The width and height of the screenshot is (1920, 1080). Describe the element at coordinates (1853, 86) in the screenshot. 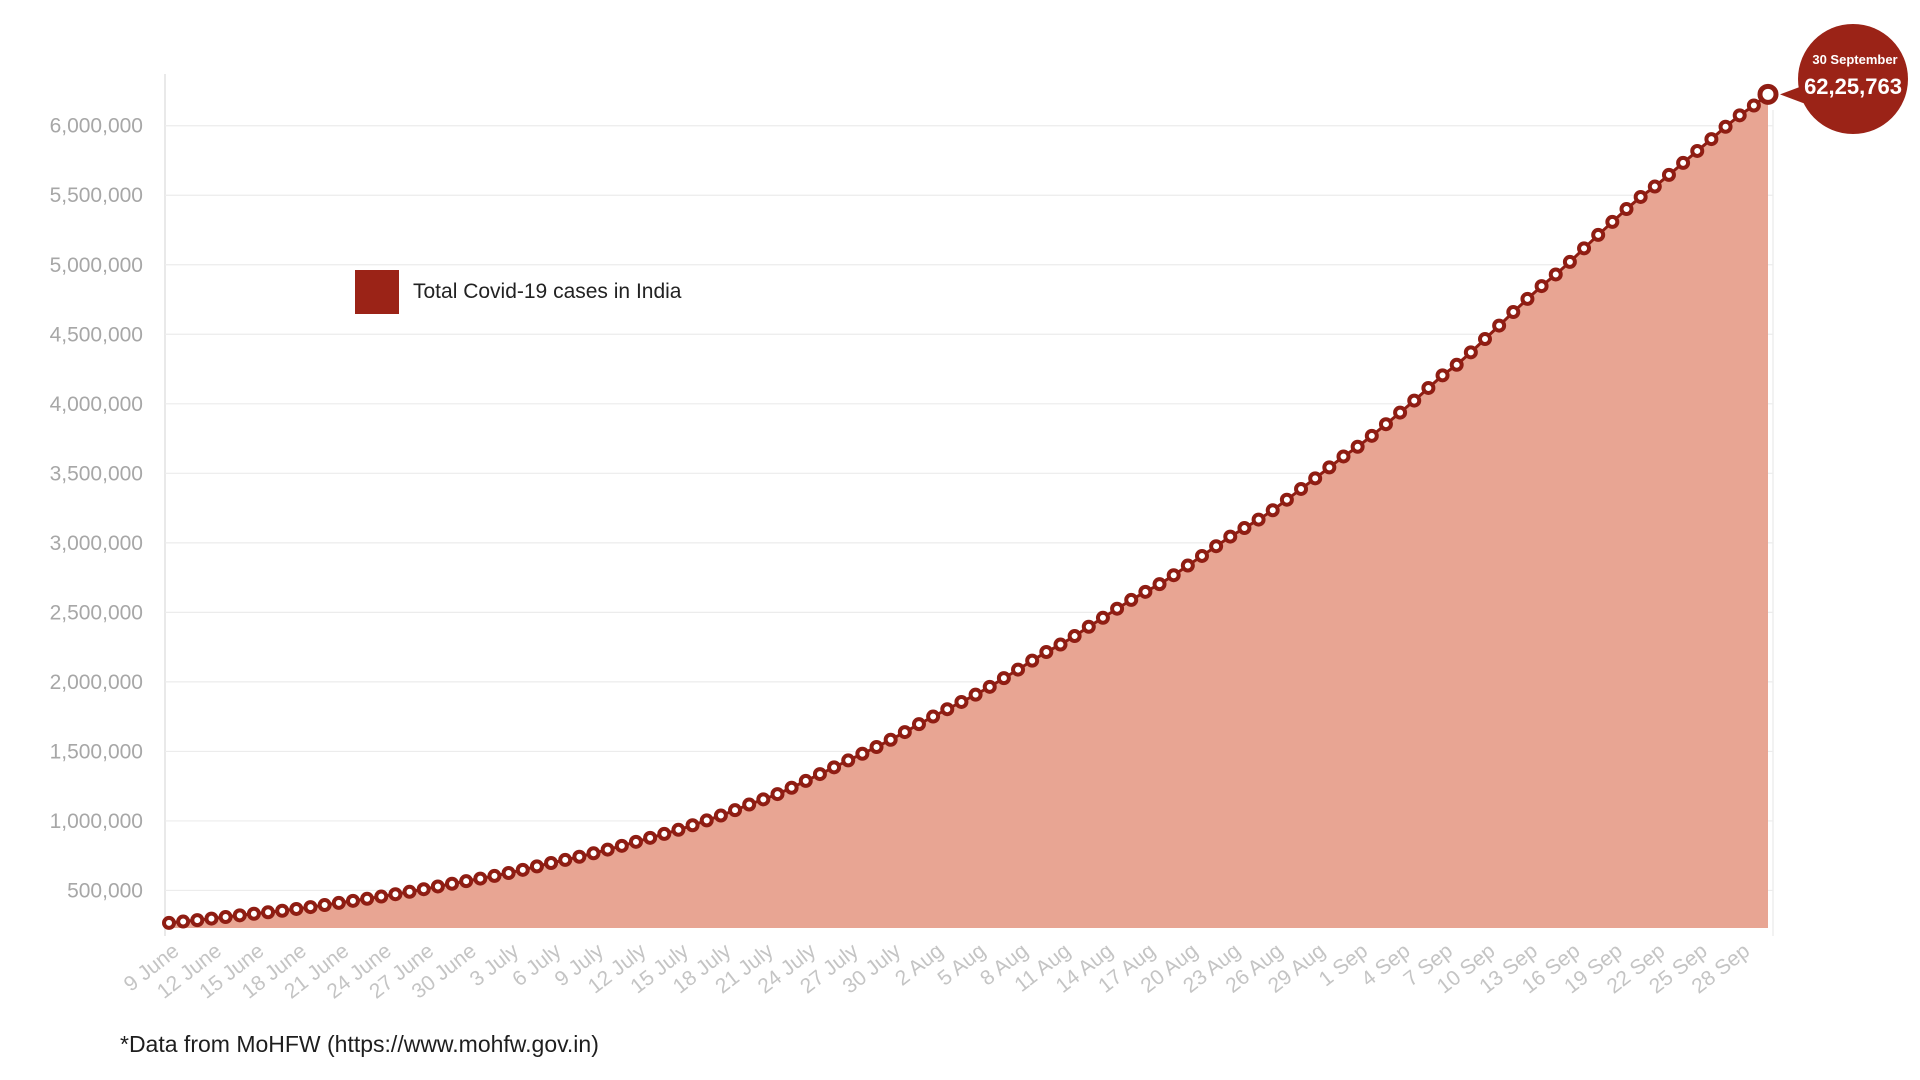

I see `annotation-value: 62,25,763` at that location.